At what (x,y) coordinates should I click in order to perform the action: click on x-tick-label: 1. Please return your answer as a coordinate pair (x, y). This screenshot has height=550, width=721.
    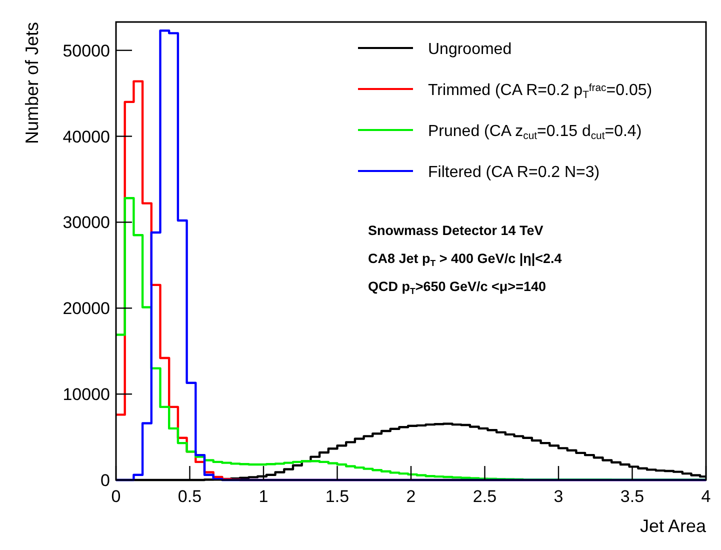
    Looking at the image, I should click on (263, 496).